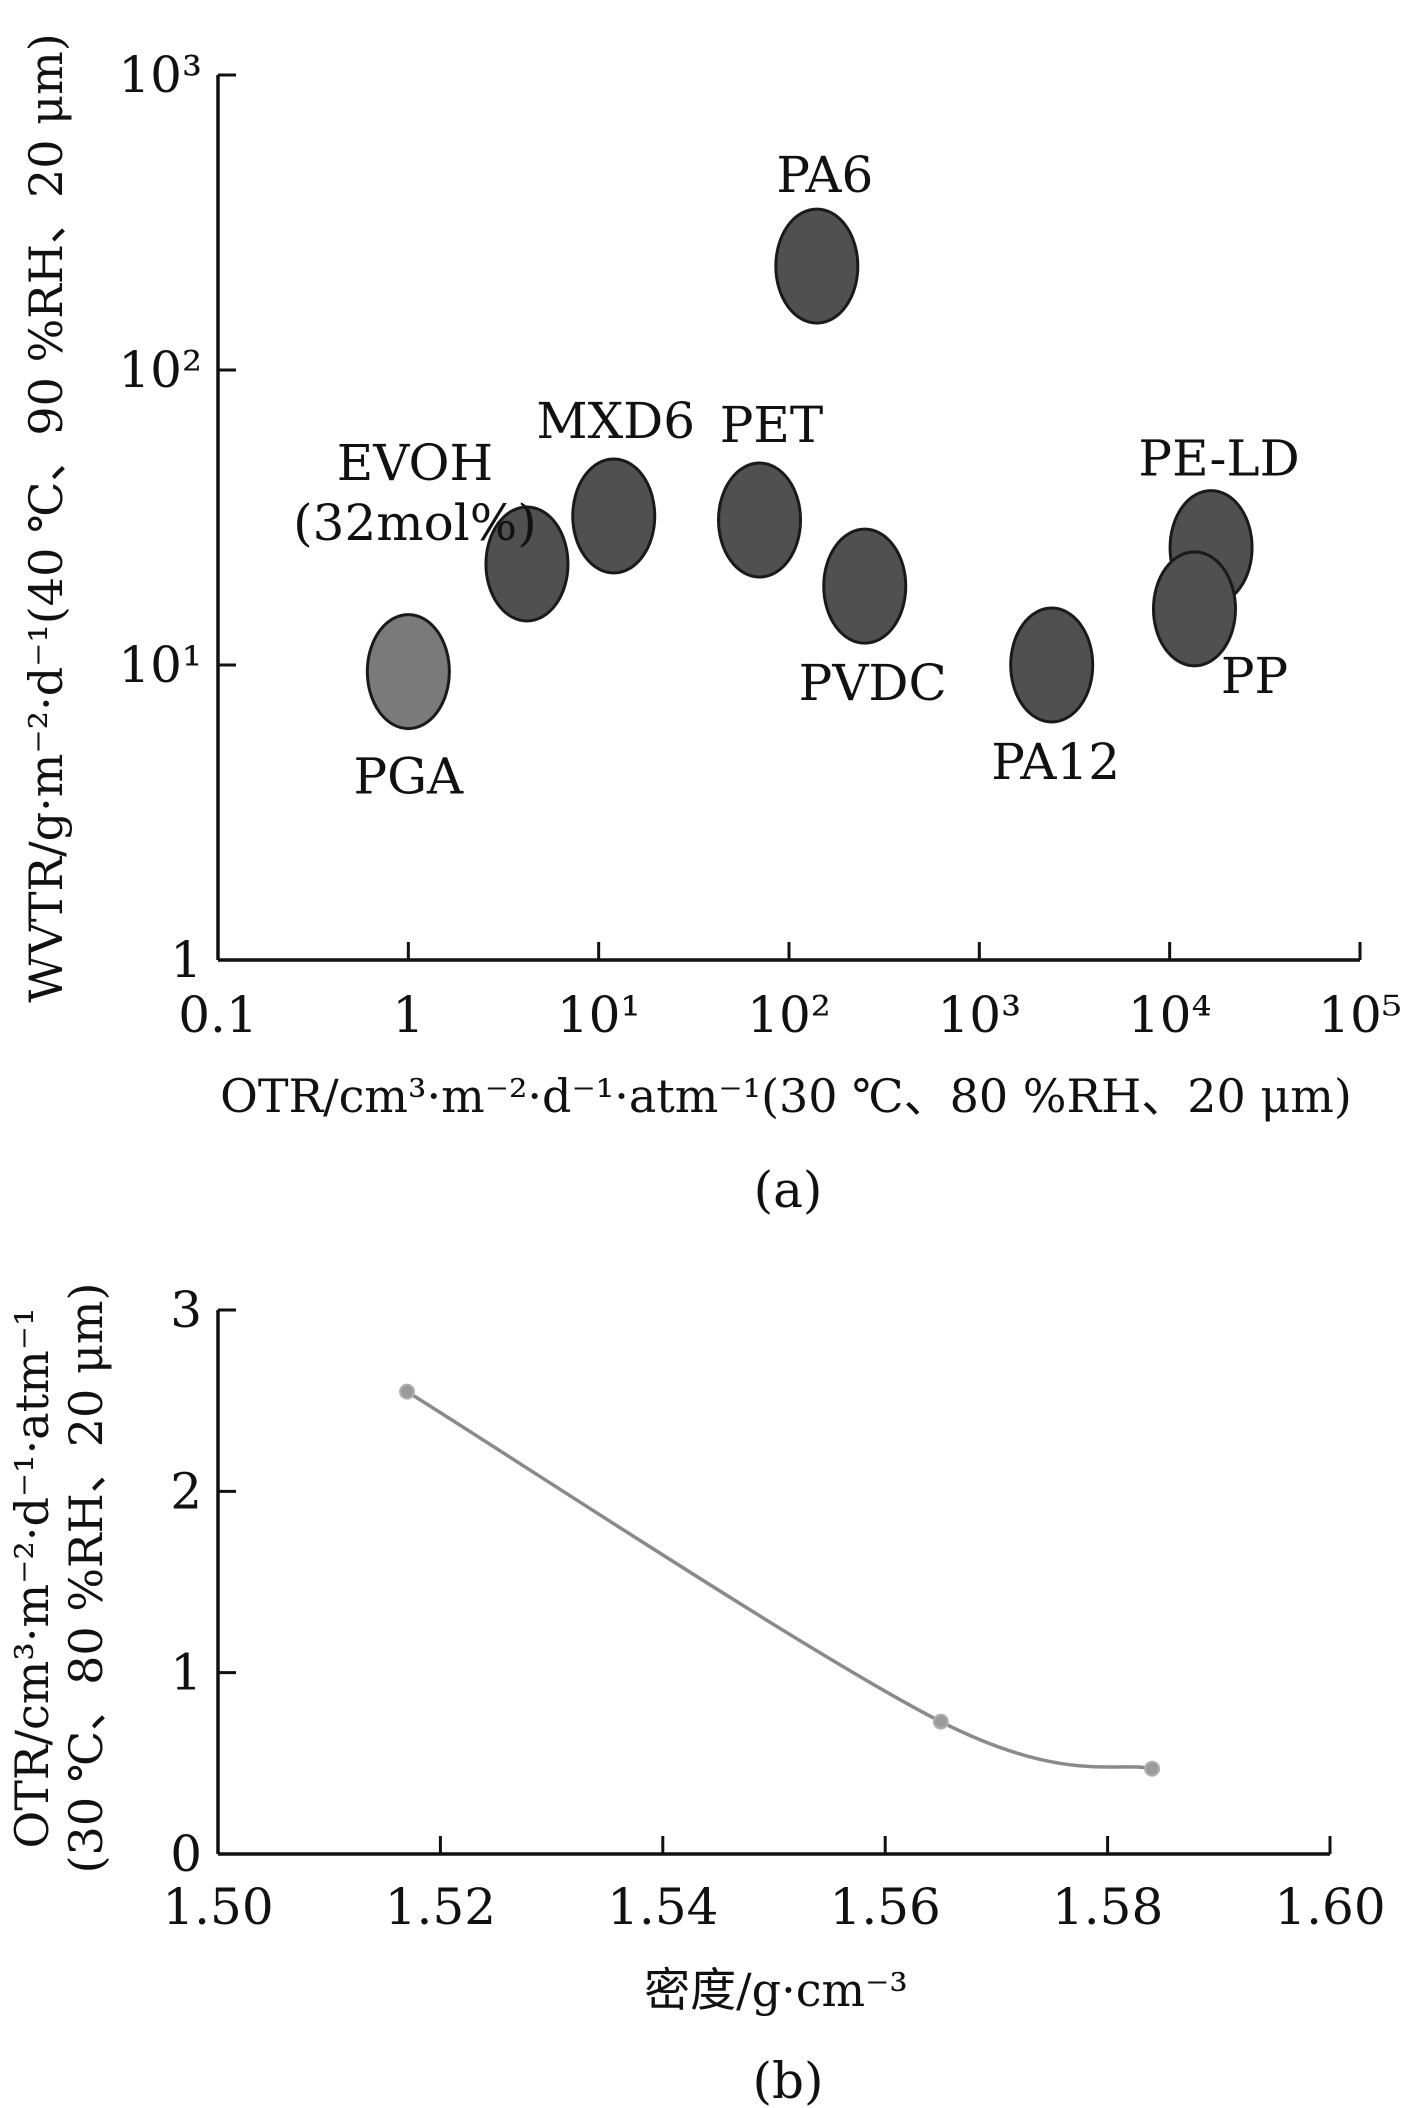 Image resolution: width=1402 pixels, height=2108 pixels. Describe the element at coordinates (440, 1907) in the screenshot. I see `chart-b-x-tick-label: 1.52` at that location.